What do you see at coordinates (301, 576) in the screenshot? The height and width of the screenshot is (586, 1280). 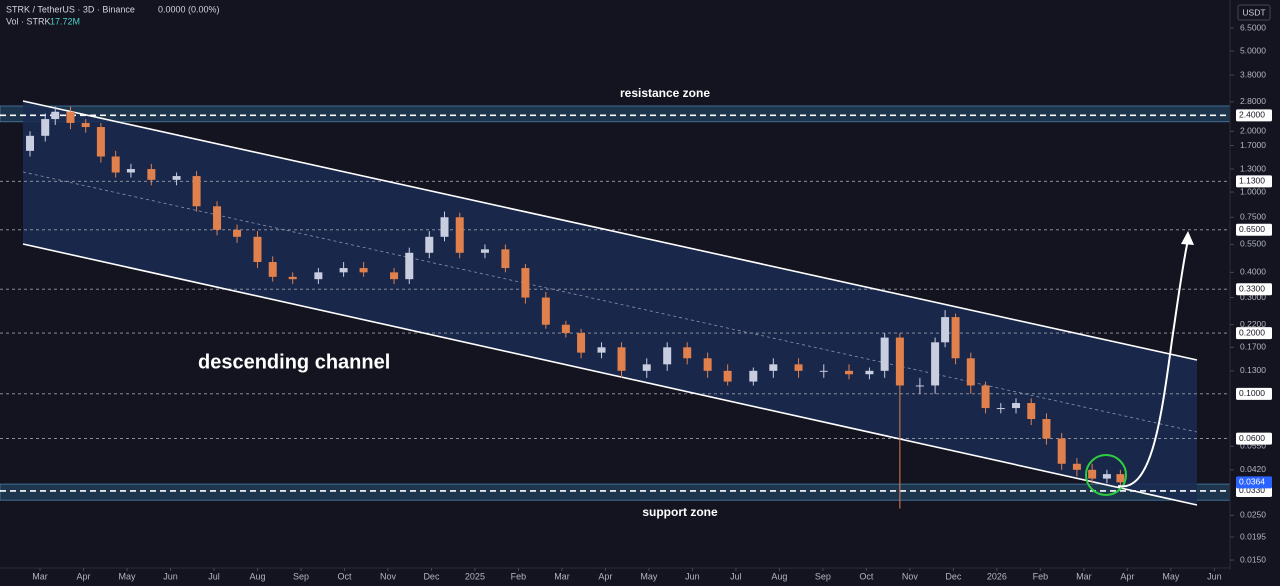 I see `x-tick-label: Sep` at bounding box center [301, 576].